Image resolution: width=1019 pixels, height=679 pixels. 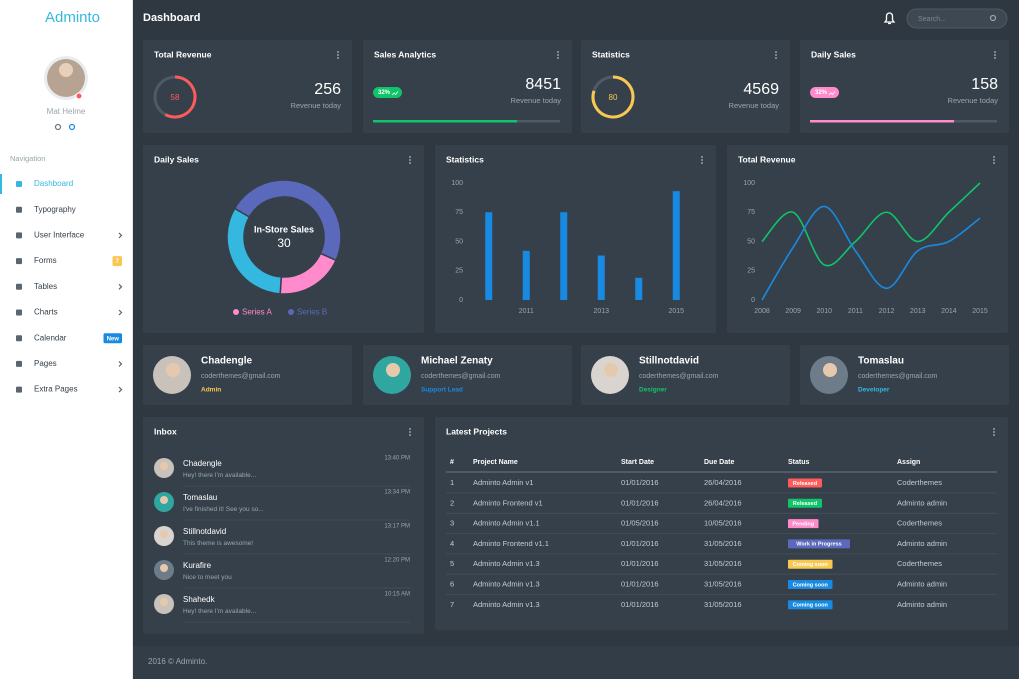 I want to click on table-cell: Adminto Admin v1.1, so click(x=506, y=523).